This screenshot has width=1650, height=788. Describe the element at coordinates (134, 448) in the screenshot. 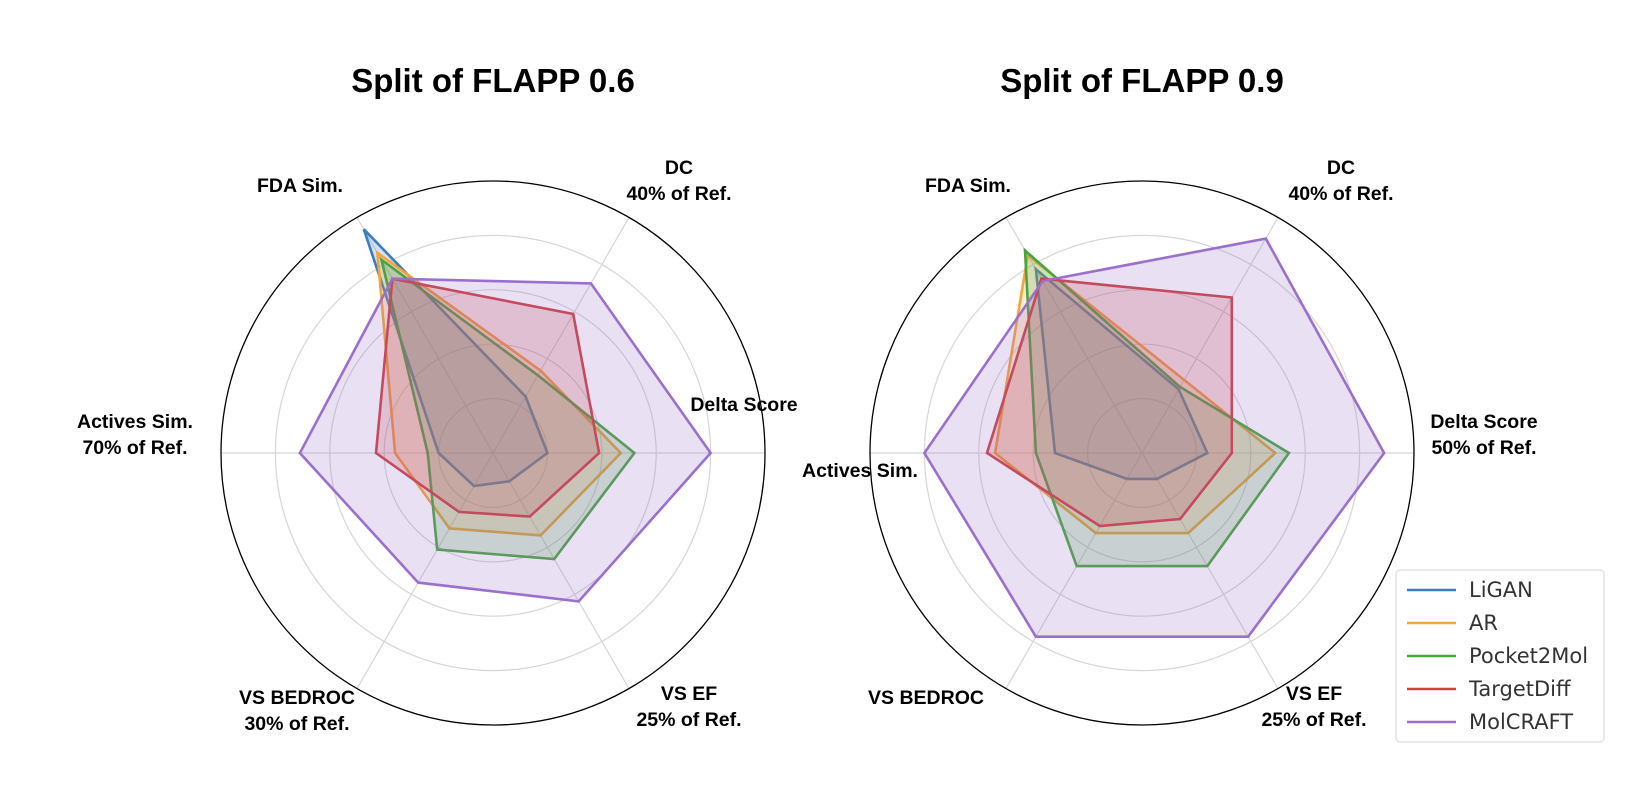

I see `axis-label-subline: 70% of Ref.` at that location.